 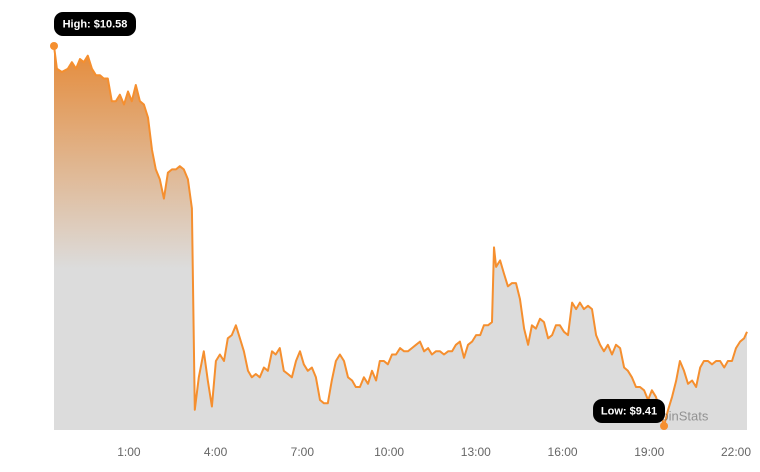 I want to click on low-label-box, so click(x=629, y=411).